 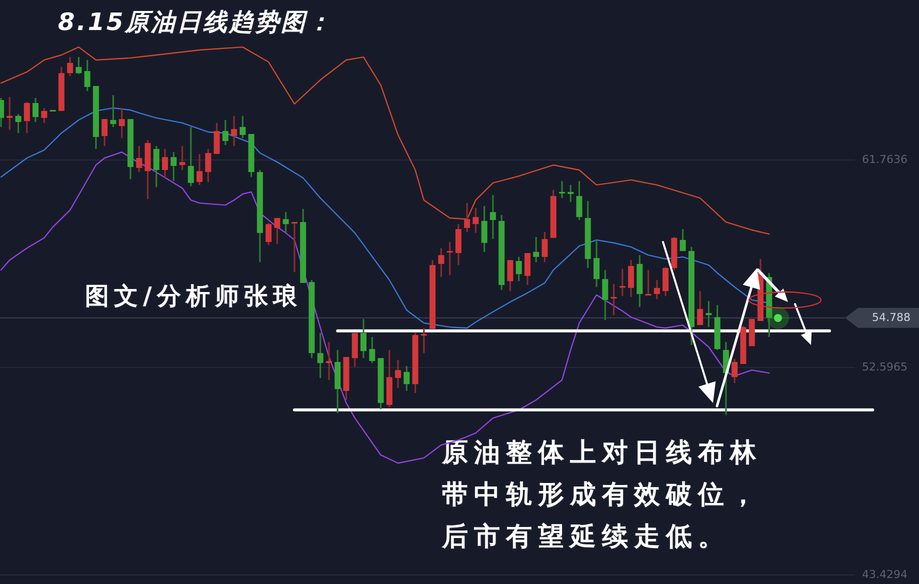 What do you see at coordinates (891, 317) in the screenshot?
I see `ref-line-label: 54.788` at bounding box center [891, 317].